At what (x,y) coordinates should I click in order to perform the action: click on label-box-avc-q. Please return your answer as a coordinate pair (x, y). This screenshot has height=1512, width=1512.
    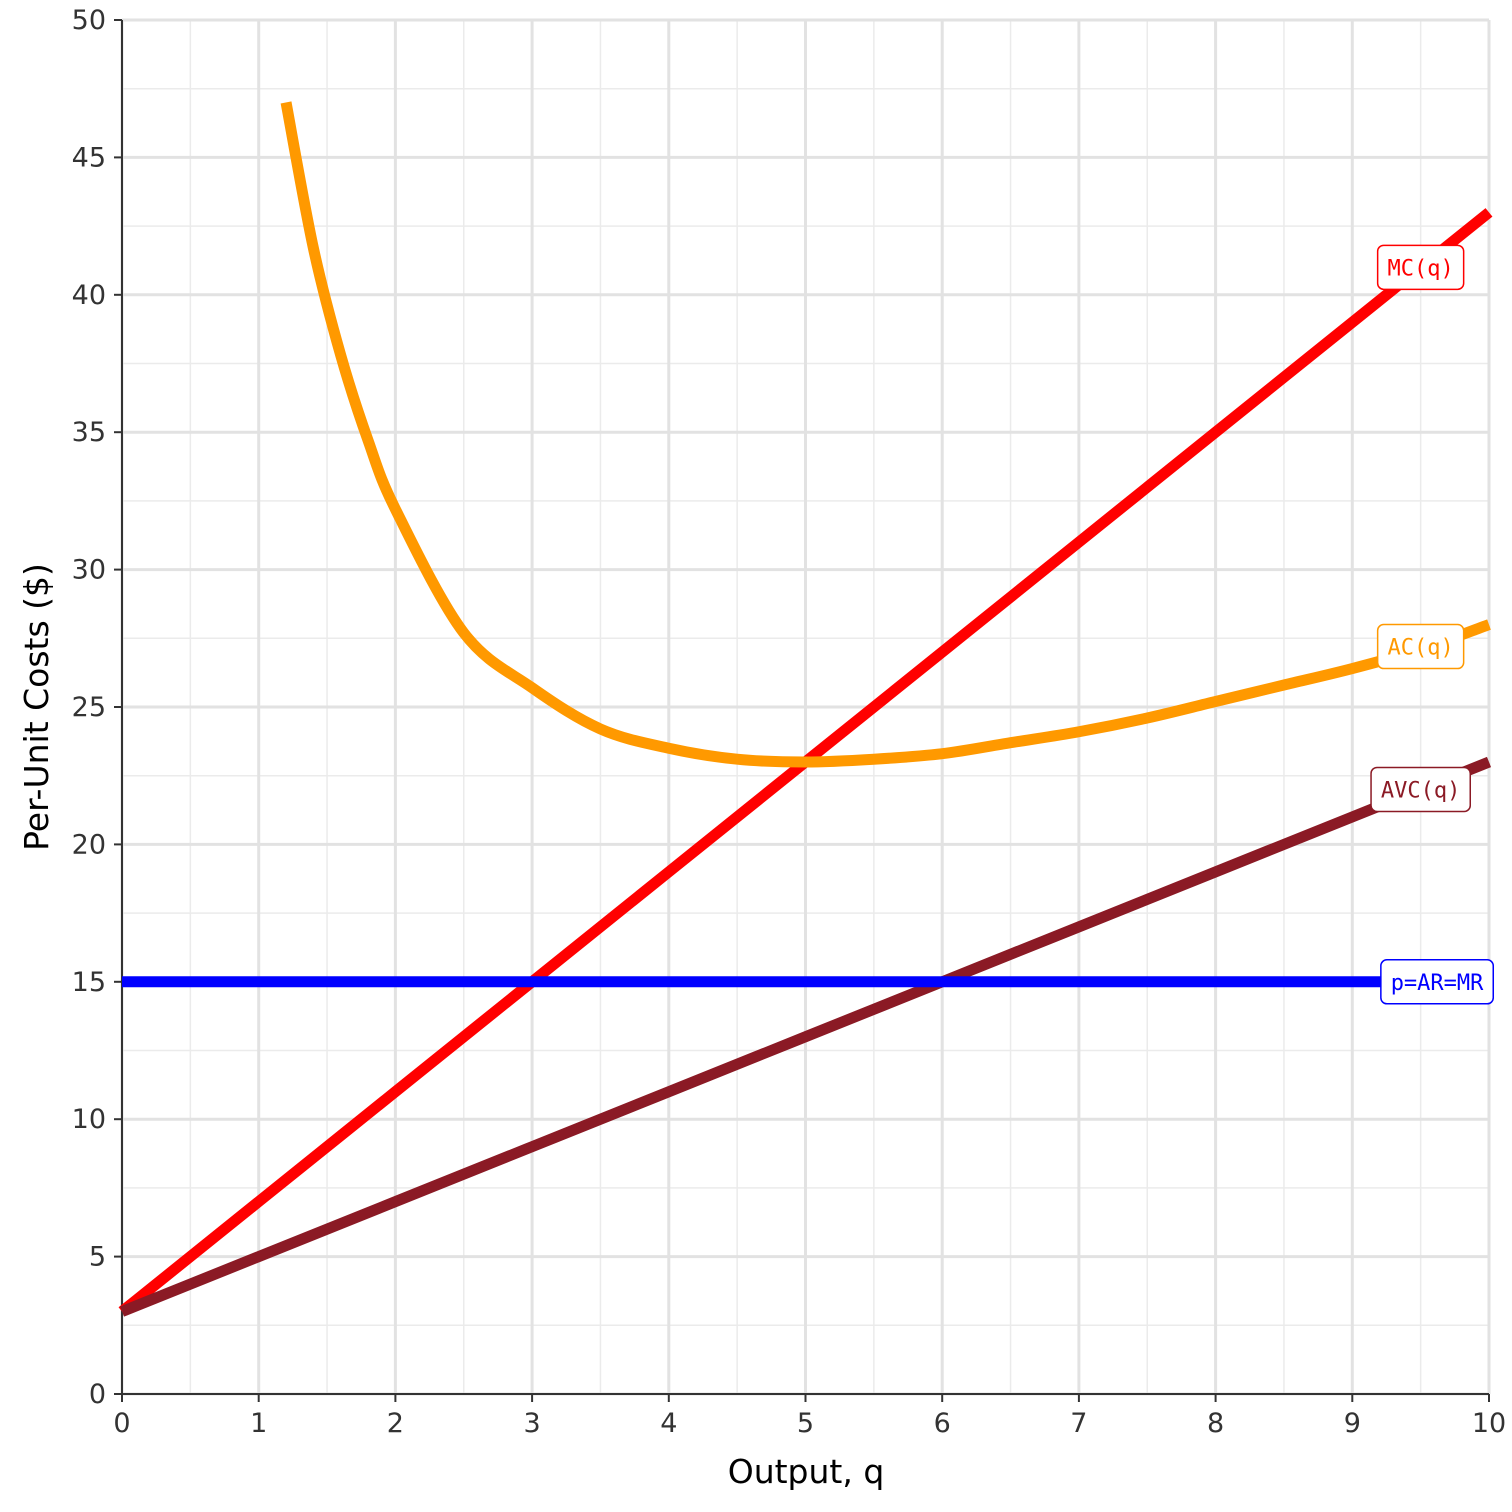
    Looking at the image, I should click on (1421, 789).